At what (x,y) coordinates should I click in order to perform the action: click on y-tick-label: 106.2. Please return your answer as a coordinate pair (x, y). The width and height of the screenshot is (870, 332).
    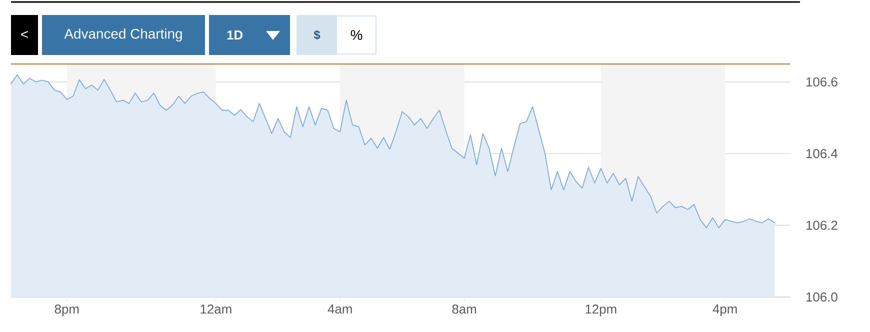
    Looking at the image, I should click on (822, 225).